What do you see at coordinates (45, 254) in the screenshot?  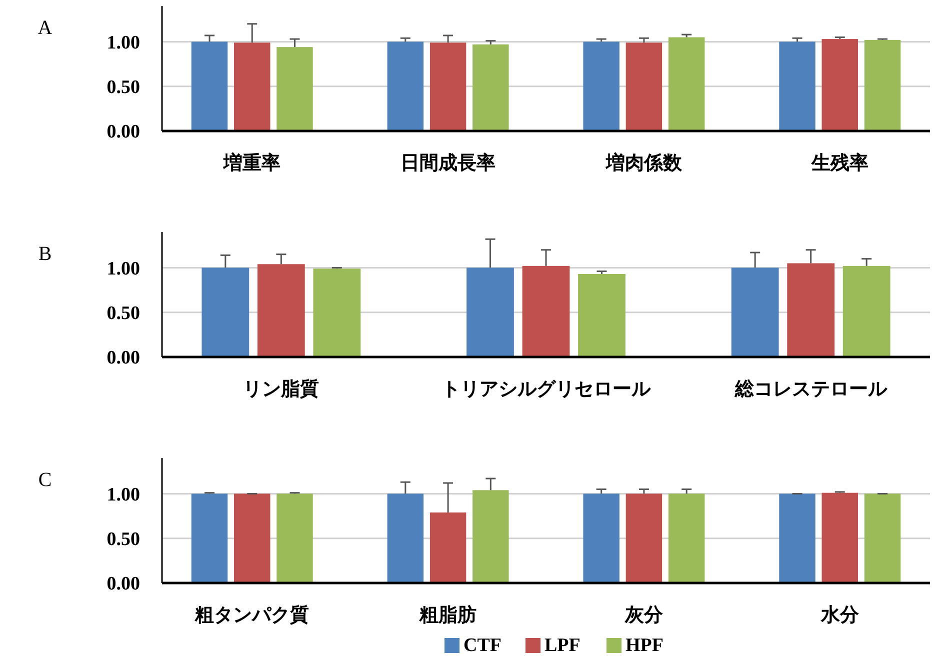 I see `text: B` at bounding box center [45, 254].